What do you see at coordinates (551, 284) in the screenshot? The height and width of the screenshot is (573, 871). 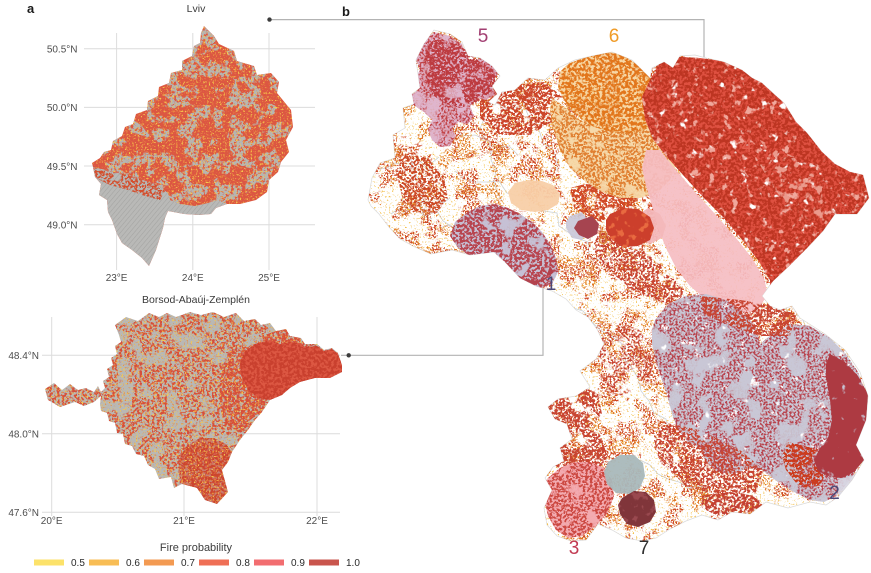 I see `svg-text: 1` at bounding box center [551, 284].